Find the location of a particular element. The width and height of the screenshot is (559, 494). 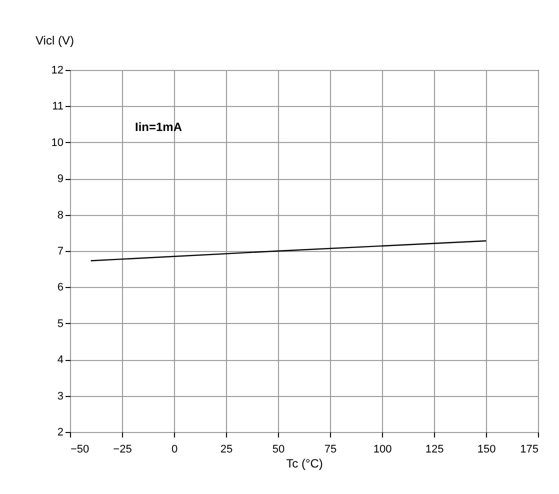

y-tick-label: 6 is located at coordinates (60, 288).